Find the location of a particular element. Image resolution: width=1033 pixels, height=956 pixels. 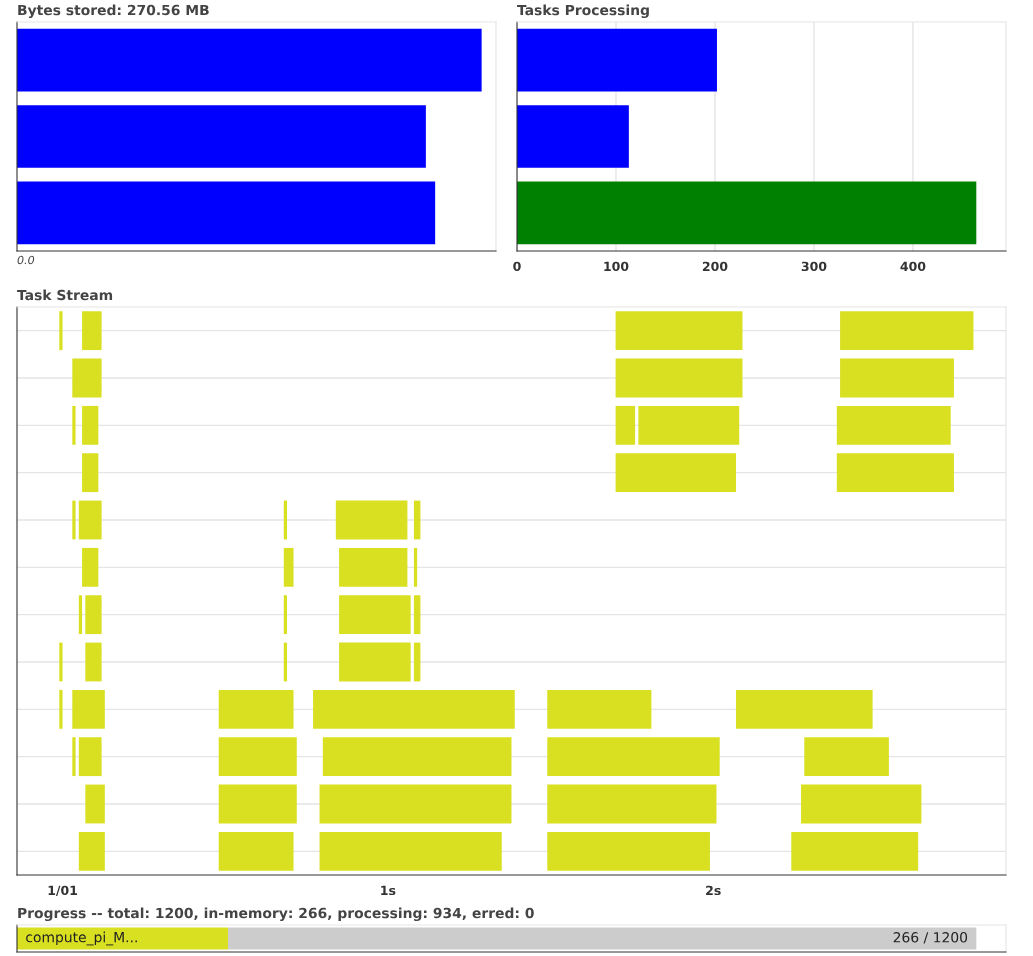

x-tick-label: 2s is located at coordinates (713, 890).